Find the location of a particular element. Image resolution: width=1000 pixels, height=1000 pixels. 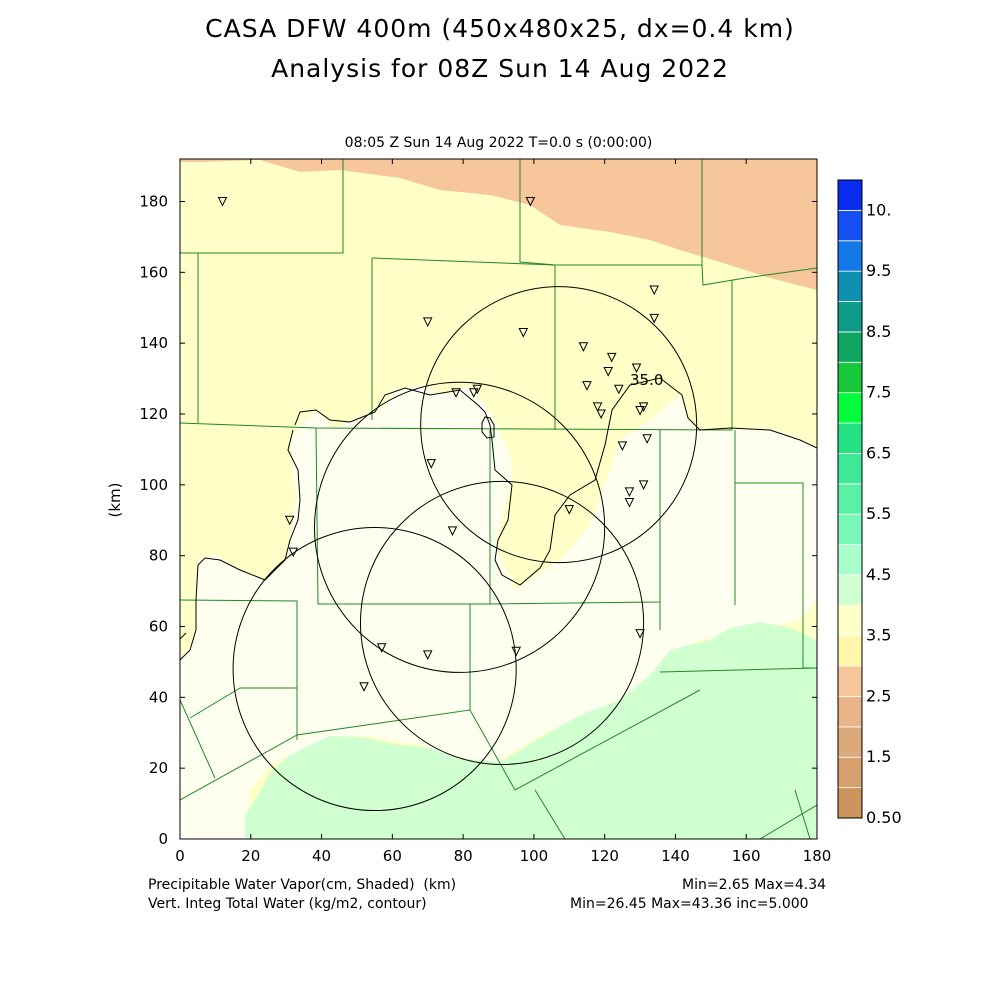

colorbar-frame is located at coordinates (850, 499).